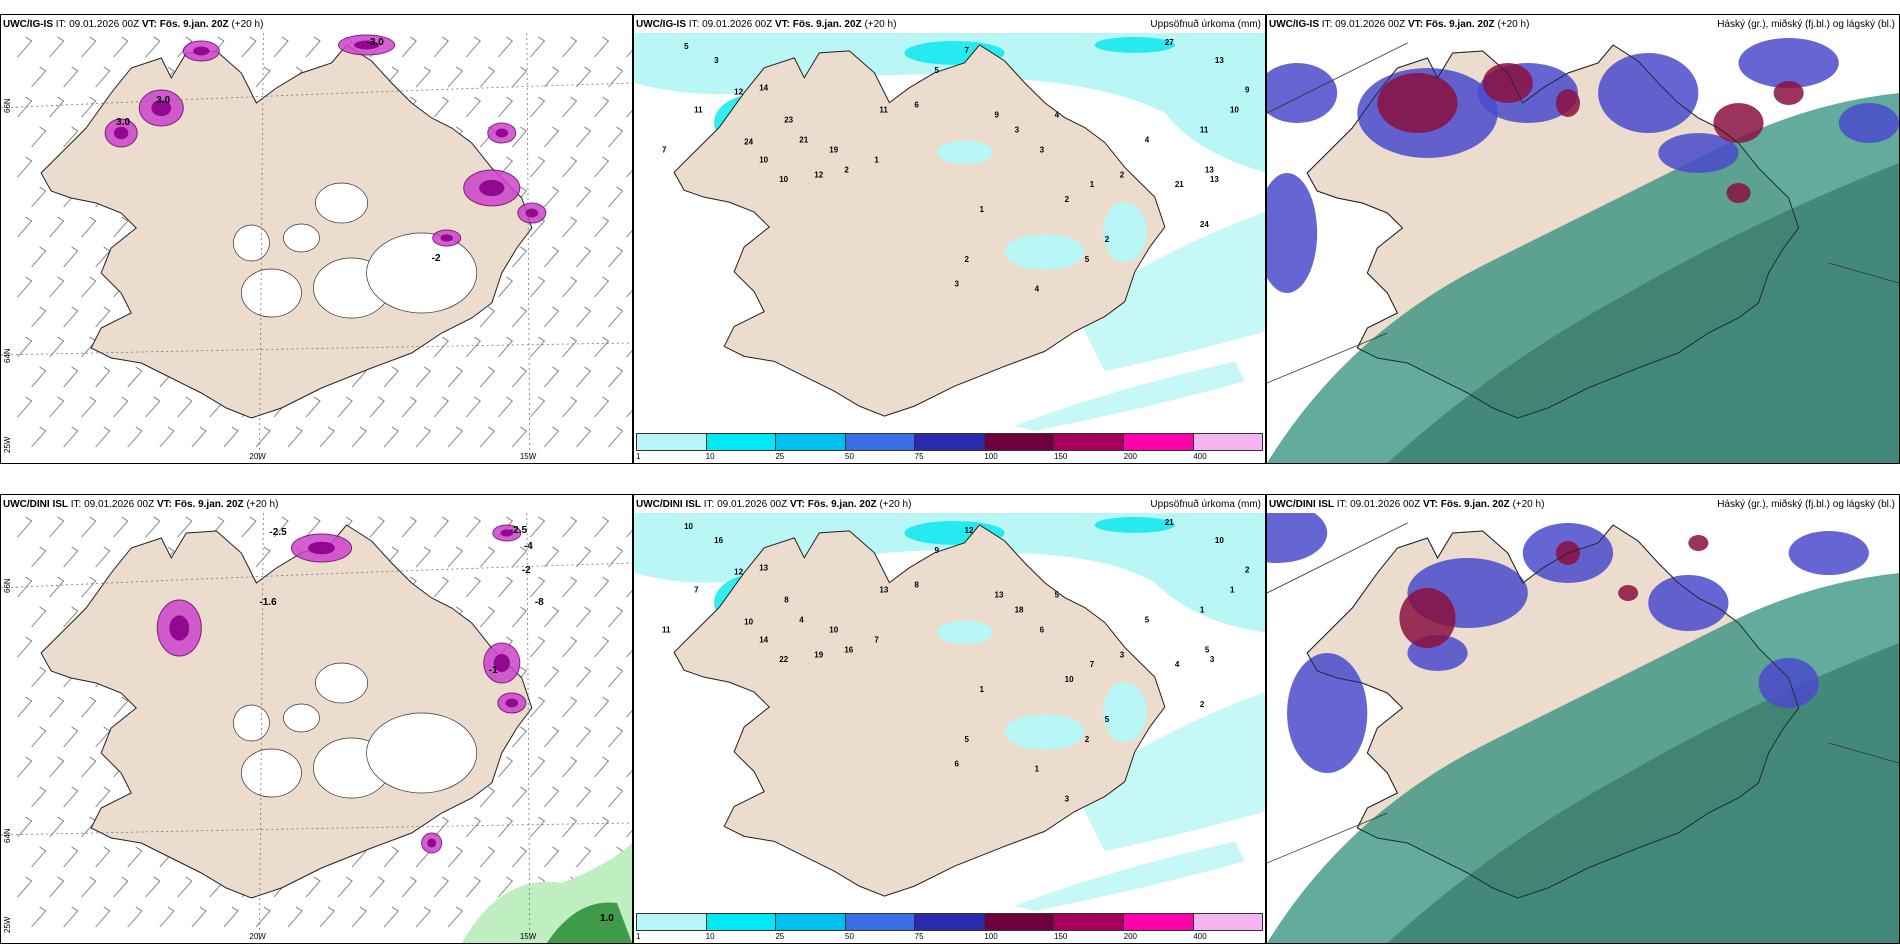  I want to click on precip-land-area, so click(1124, 712).